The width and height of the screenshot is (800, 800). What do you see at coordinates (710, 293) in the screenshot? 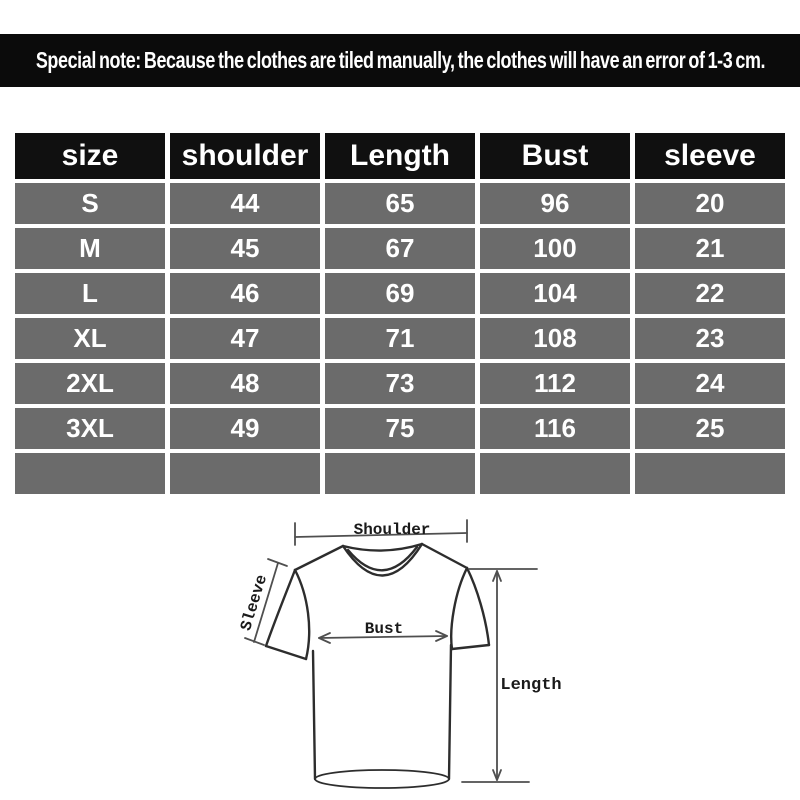
I see `sleeve-cell: 22` at bounding box center [710, 293].